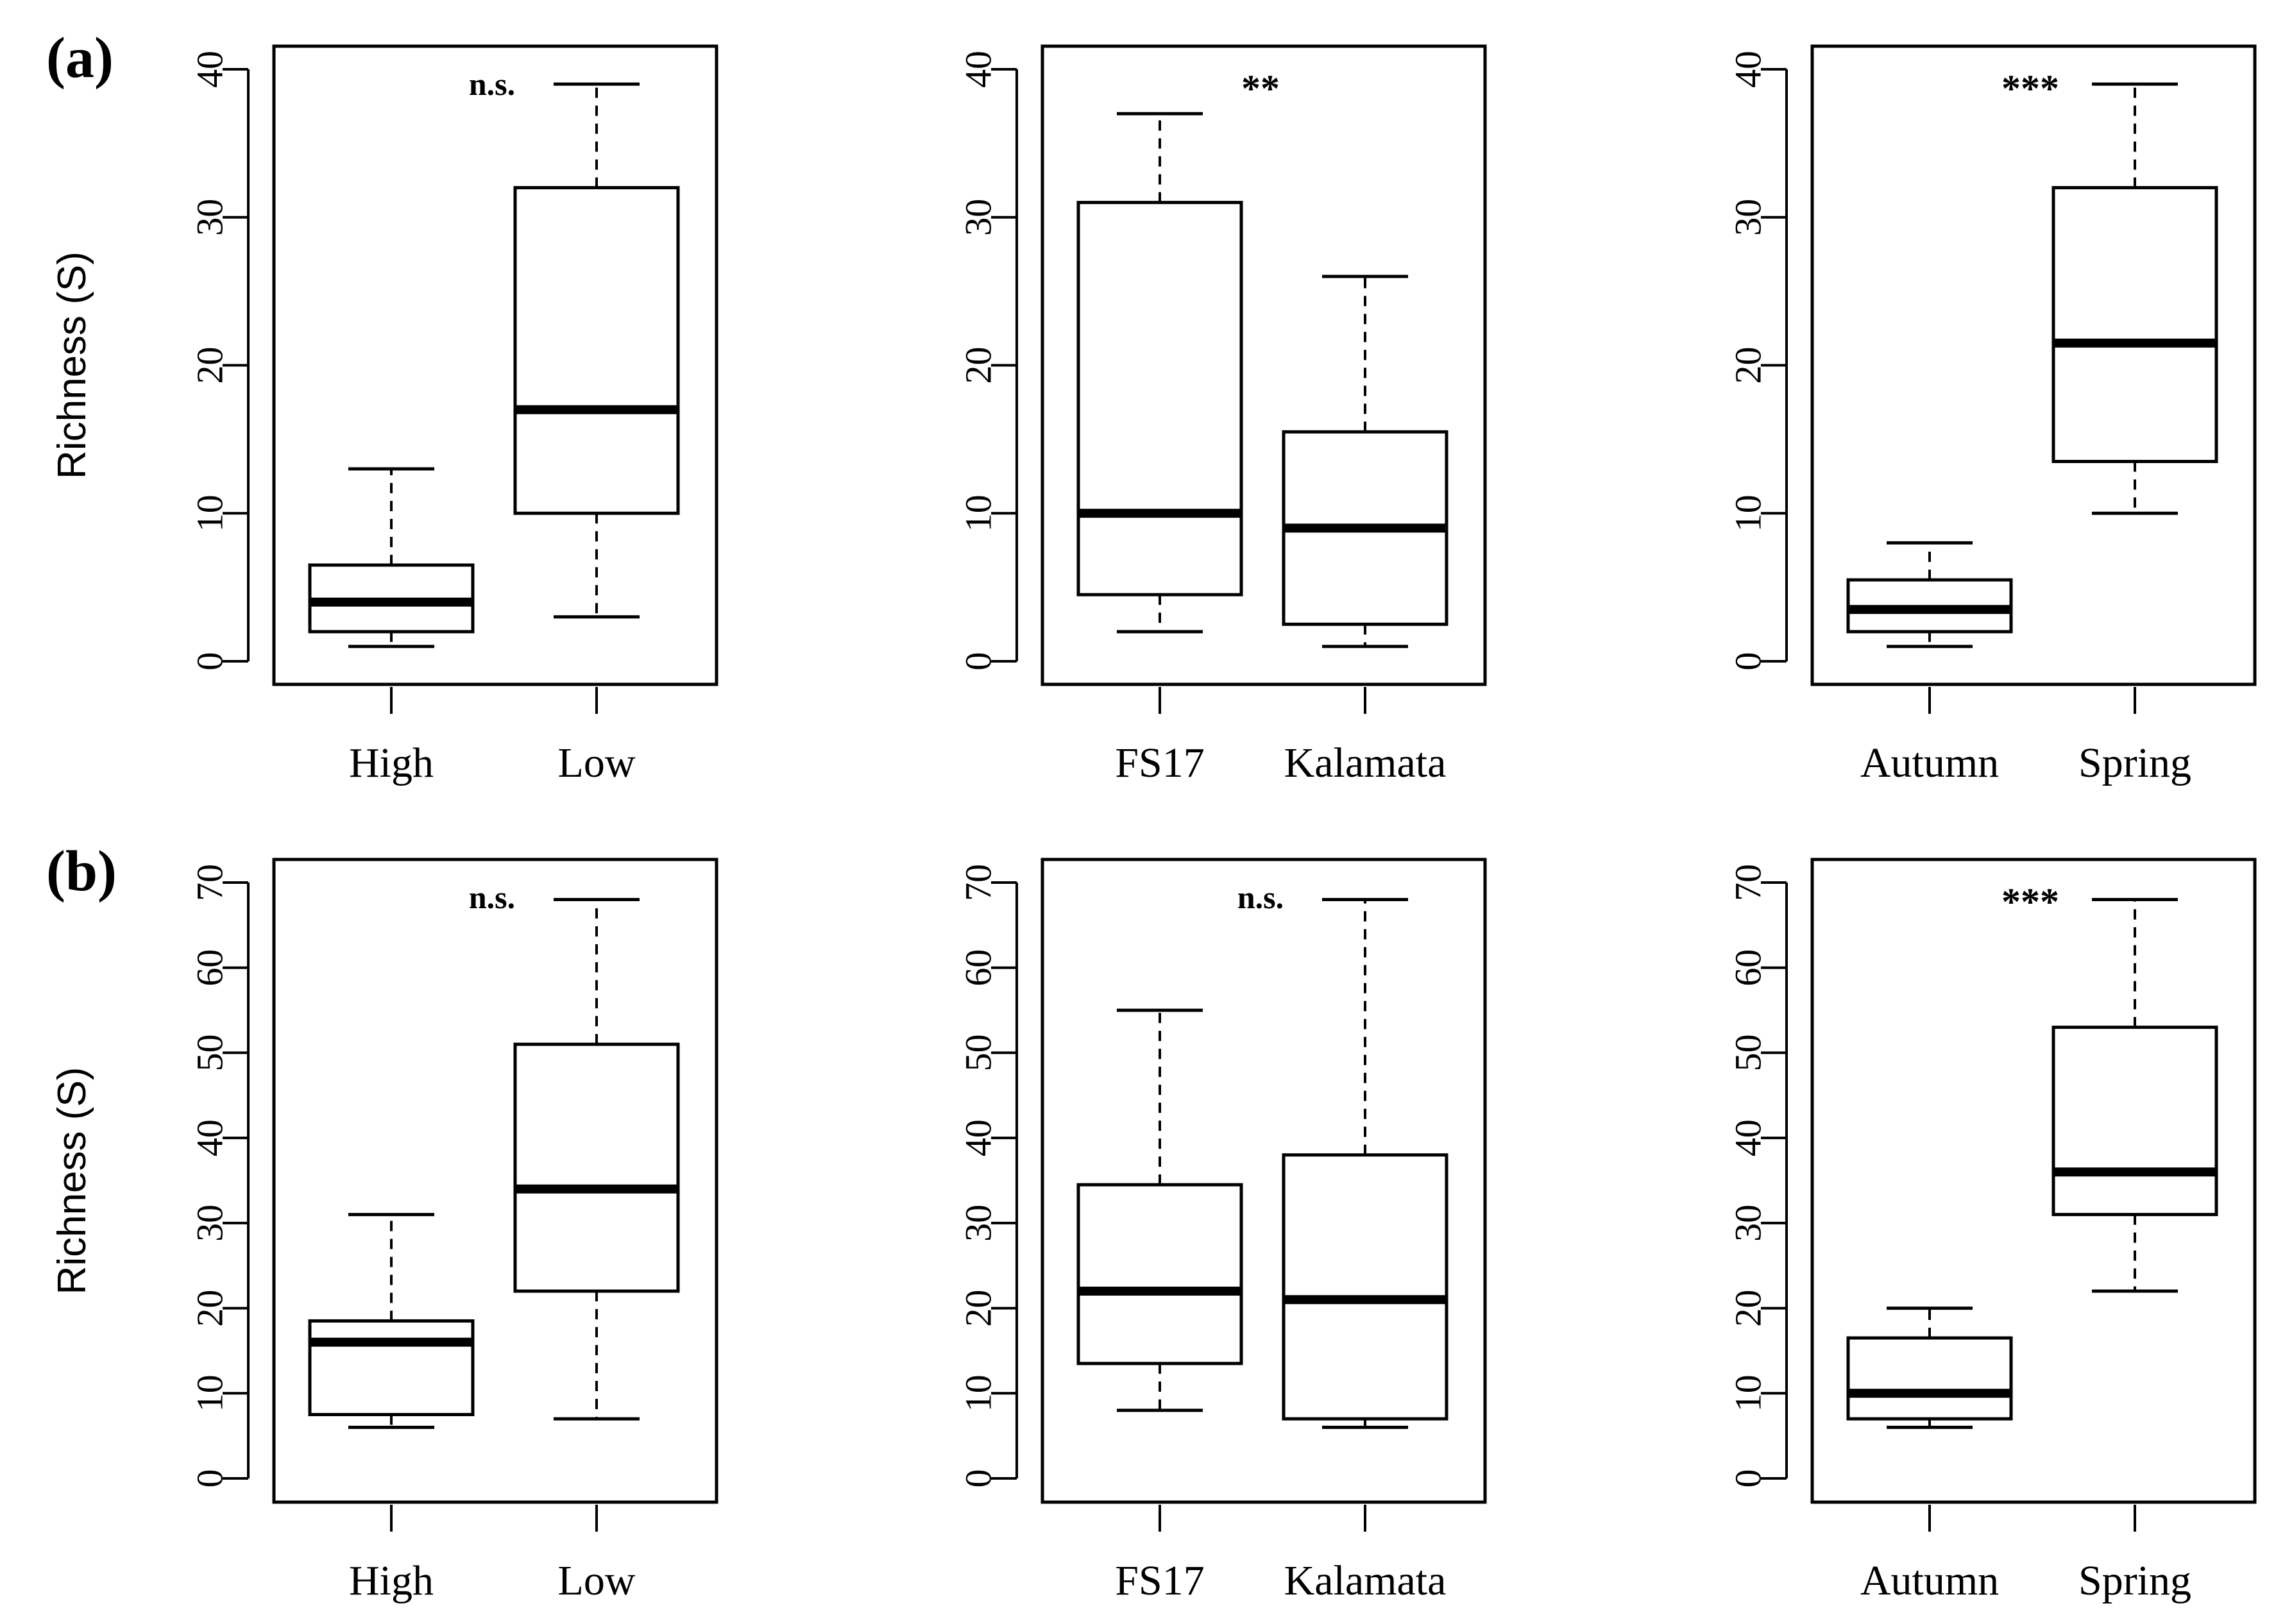 The width and height of the screenshot is (2276, 1624). What do you see at coordinates (81, 871) in the screenshot?
I see `panel-label: (b)` at bounding box center [81, 871].